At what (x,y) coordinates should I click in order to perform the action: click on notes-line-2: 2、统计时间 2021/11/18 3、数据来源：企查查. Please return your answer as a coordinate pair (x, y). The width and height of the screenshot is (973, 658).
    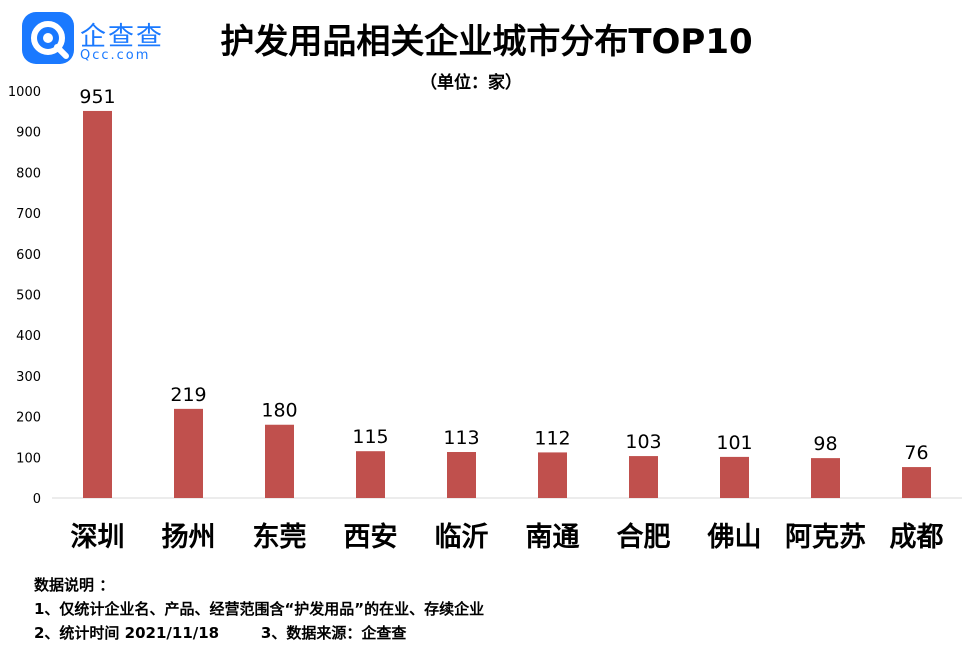
    Looking at the image, I should click on (220, 633).